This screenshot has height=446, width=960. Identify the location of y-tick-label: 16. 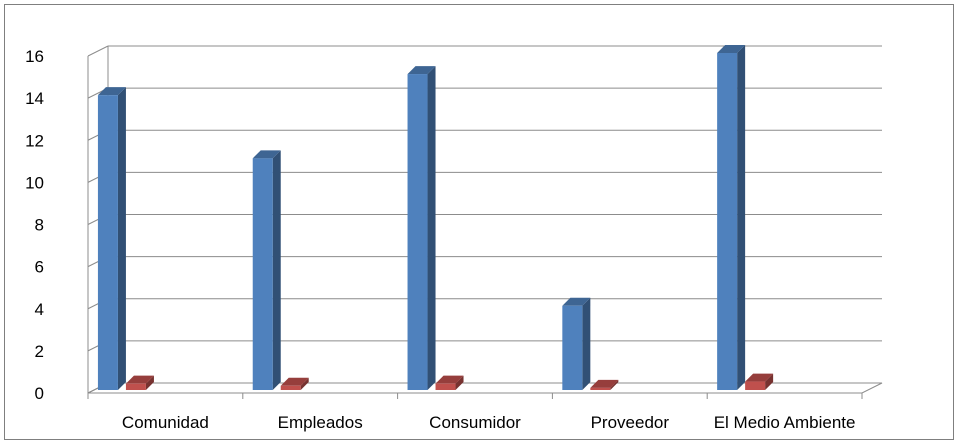
(34, 56).